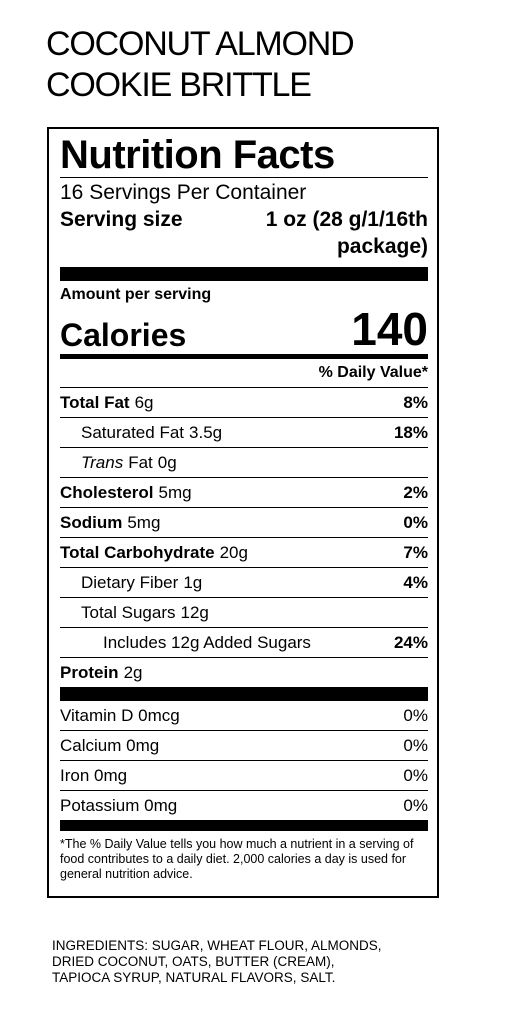  I want to click on nutrient-name: Trans, so click(102, 462).